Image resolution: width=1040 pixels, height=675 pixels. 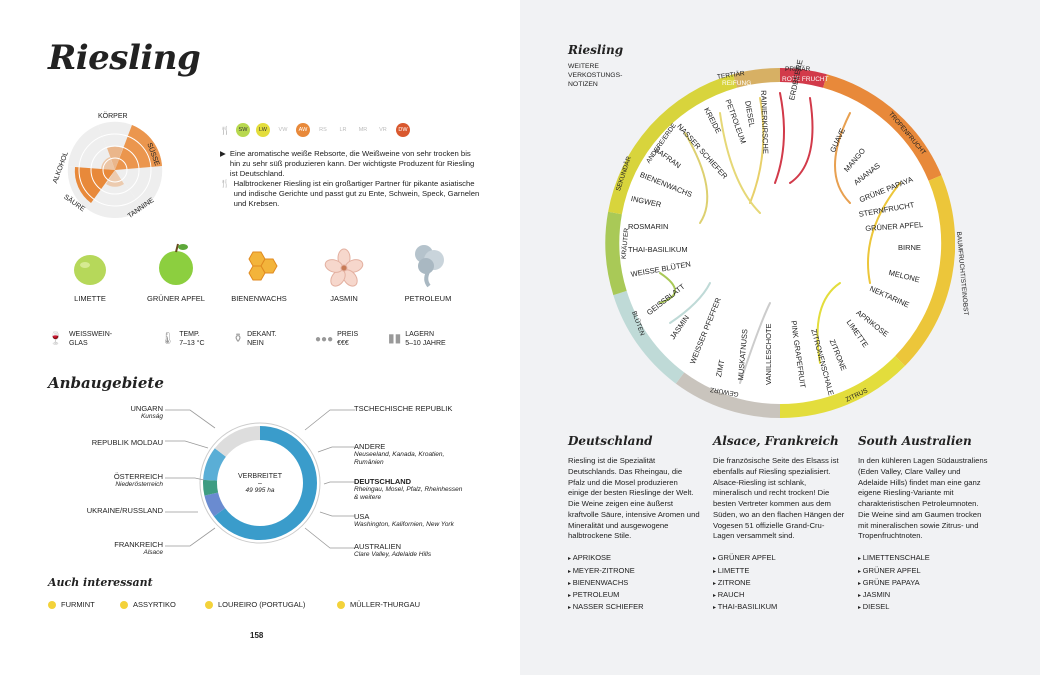 I want to click on region-name: REPUBLIK MOLDAU, so click(x=127, y=442).